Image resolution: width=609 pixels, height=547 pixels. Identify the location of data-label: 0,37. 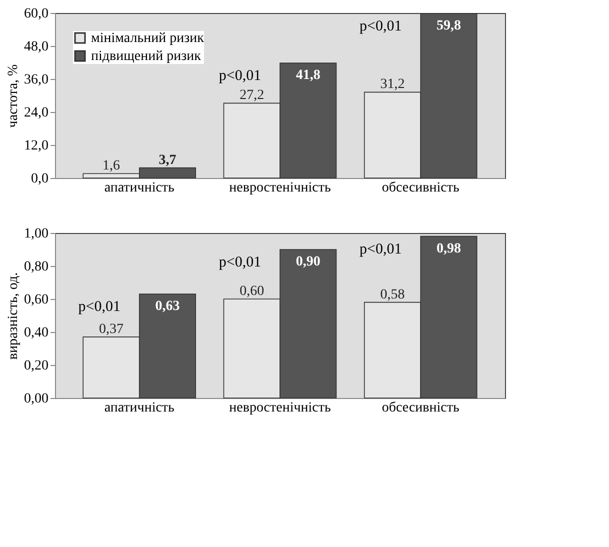
(111, 329).